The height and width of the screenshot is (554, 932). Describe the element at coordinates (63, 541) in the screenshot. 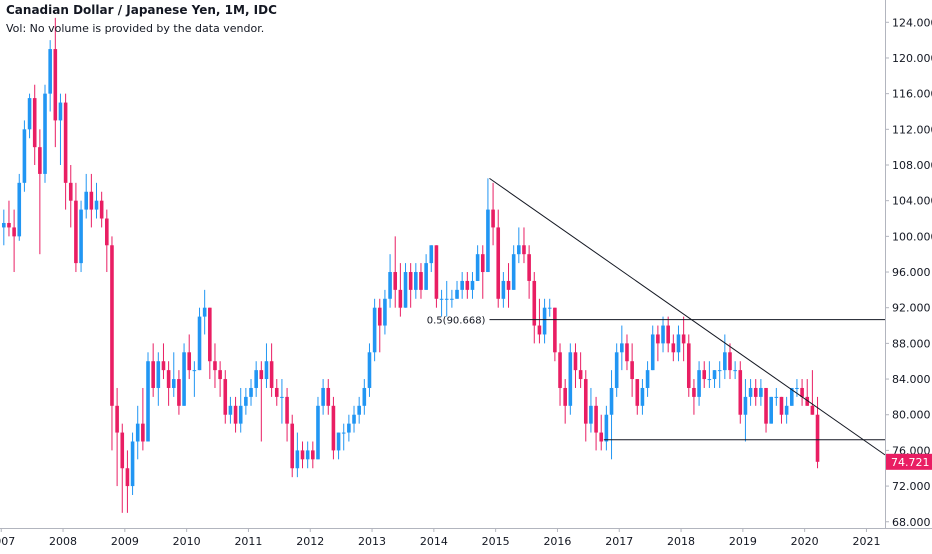

I see `x-tick-label: 2008` at that location.